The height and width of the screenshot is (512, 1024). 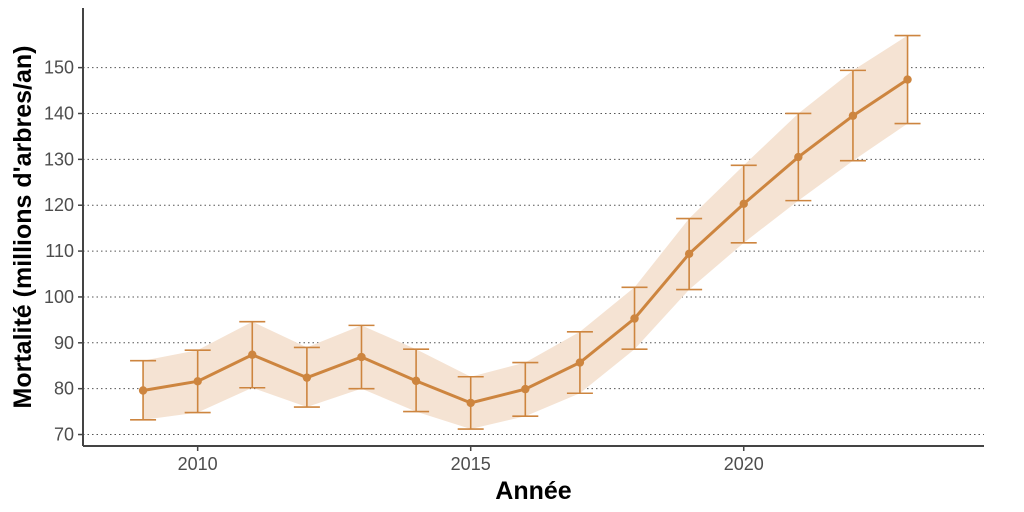 I want to click on x-ticks: 2010 2015 2020, so click(x=471, y=460).